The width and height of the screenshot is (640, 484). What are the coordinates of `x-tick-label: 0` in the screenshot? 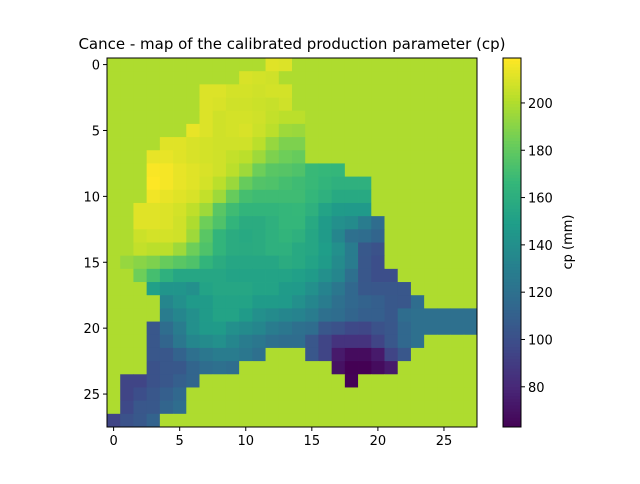 It's located at (113, 441).